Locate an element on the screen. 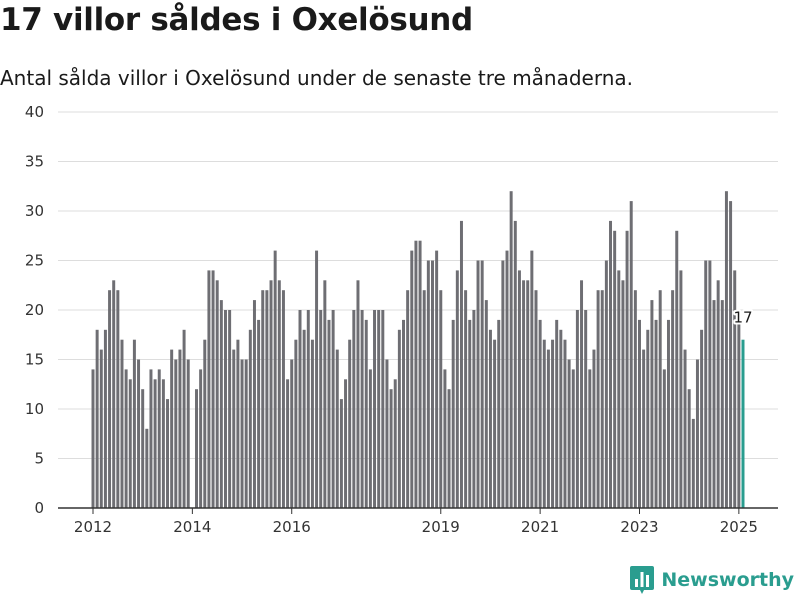  y-axis-tick-labels: 0 5 10 15 20 25 30 35 40 is located at coordinates (34, 310).